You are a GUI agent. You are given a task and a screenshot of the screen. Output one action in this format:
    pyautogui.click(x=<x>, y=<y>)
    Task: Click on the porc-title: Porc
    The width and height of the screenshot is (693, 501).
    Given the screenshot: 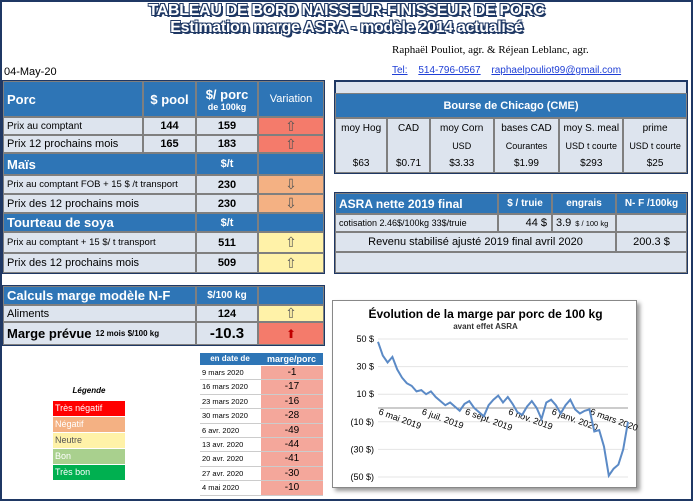 What is the action you would take?
    pyautogui.click(x=73, y=99)
    